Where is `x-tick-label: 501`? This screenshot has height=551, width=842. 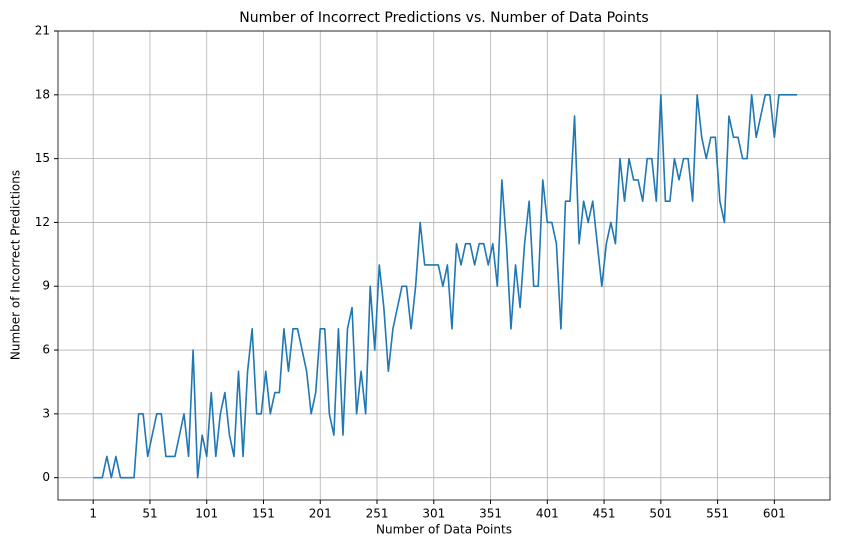
x-tick-label: 501 is located at coordinates (660, 514).